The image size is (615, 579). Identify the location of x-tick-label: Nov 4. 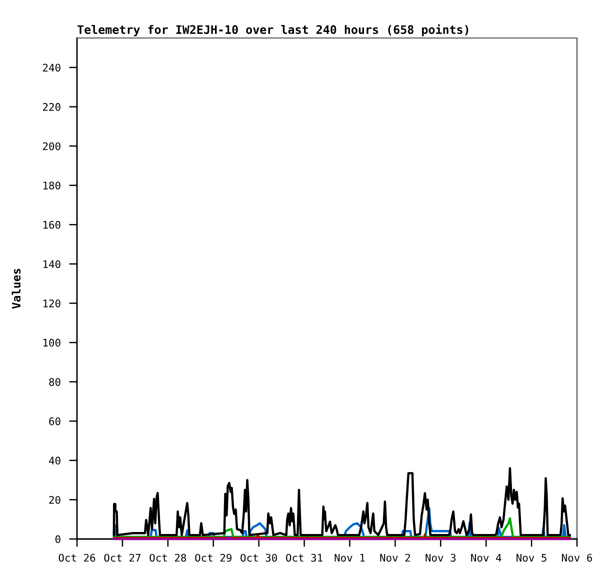
(486, 558).